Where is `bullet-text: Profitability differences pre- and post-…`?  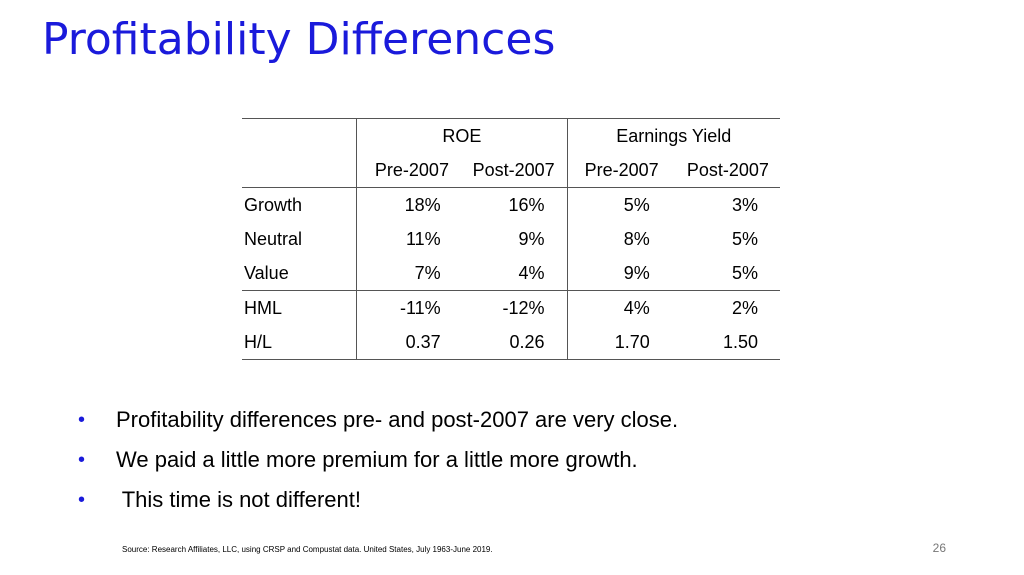
bullet-text: Profitability differences pre- and post-… is located at coordinates (397, 419).